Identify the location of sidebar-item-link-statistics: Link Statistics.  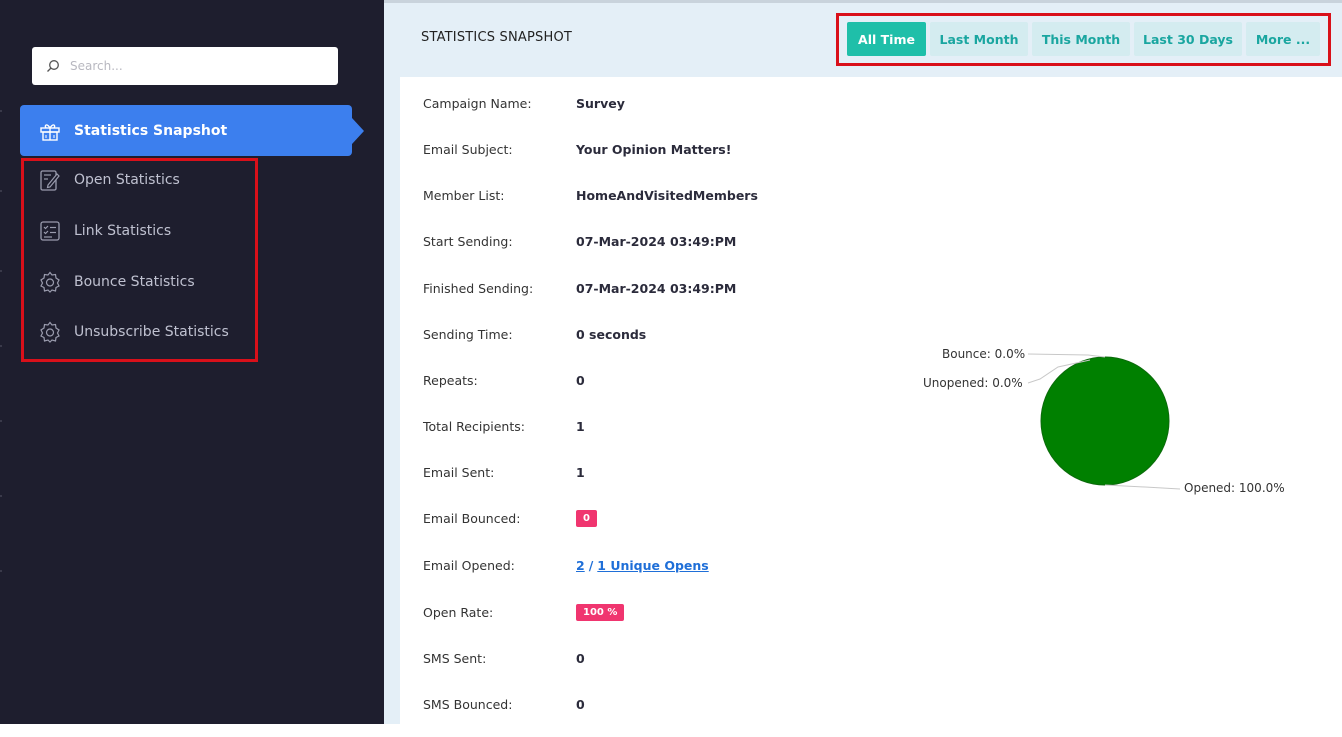
(143, 231).